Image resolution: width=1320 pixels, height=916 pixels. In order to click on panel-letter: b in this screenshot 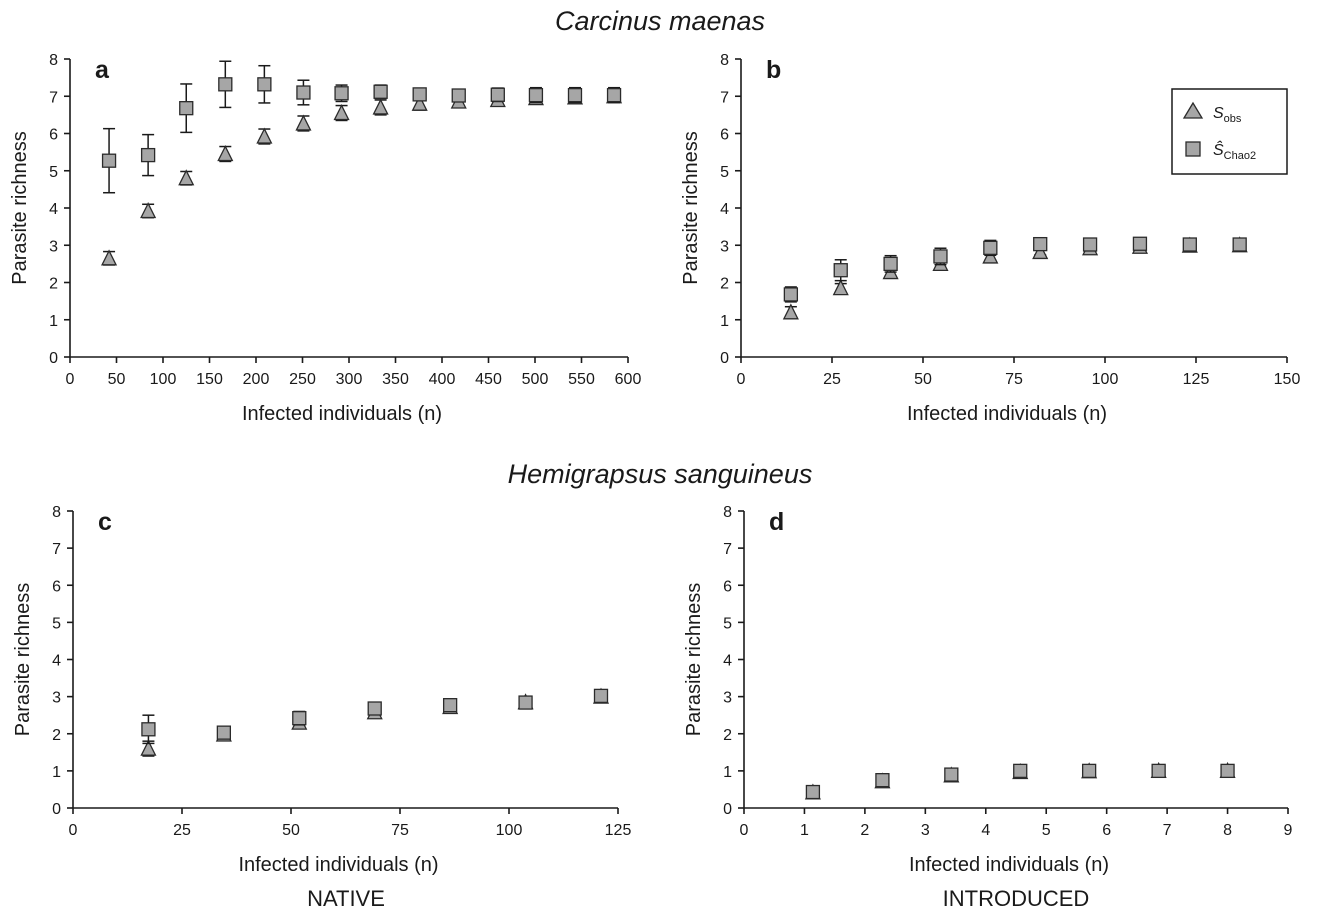, I will do `click(773, 70)`.